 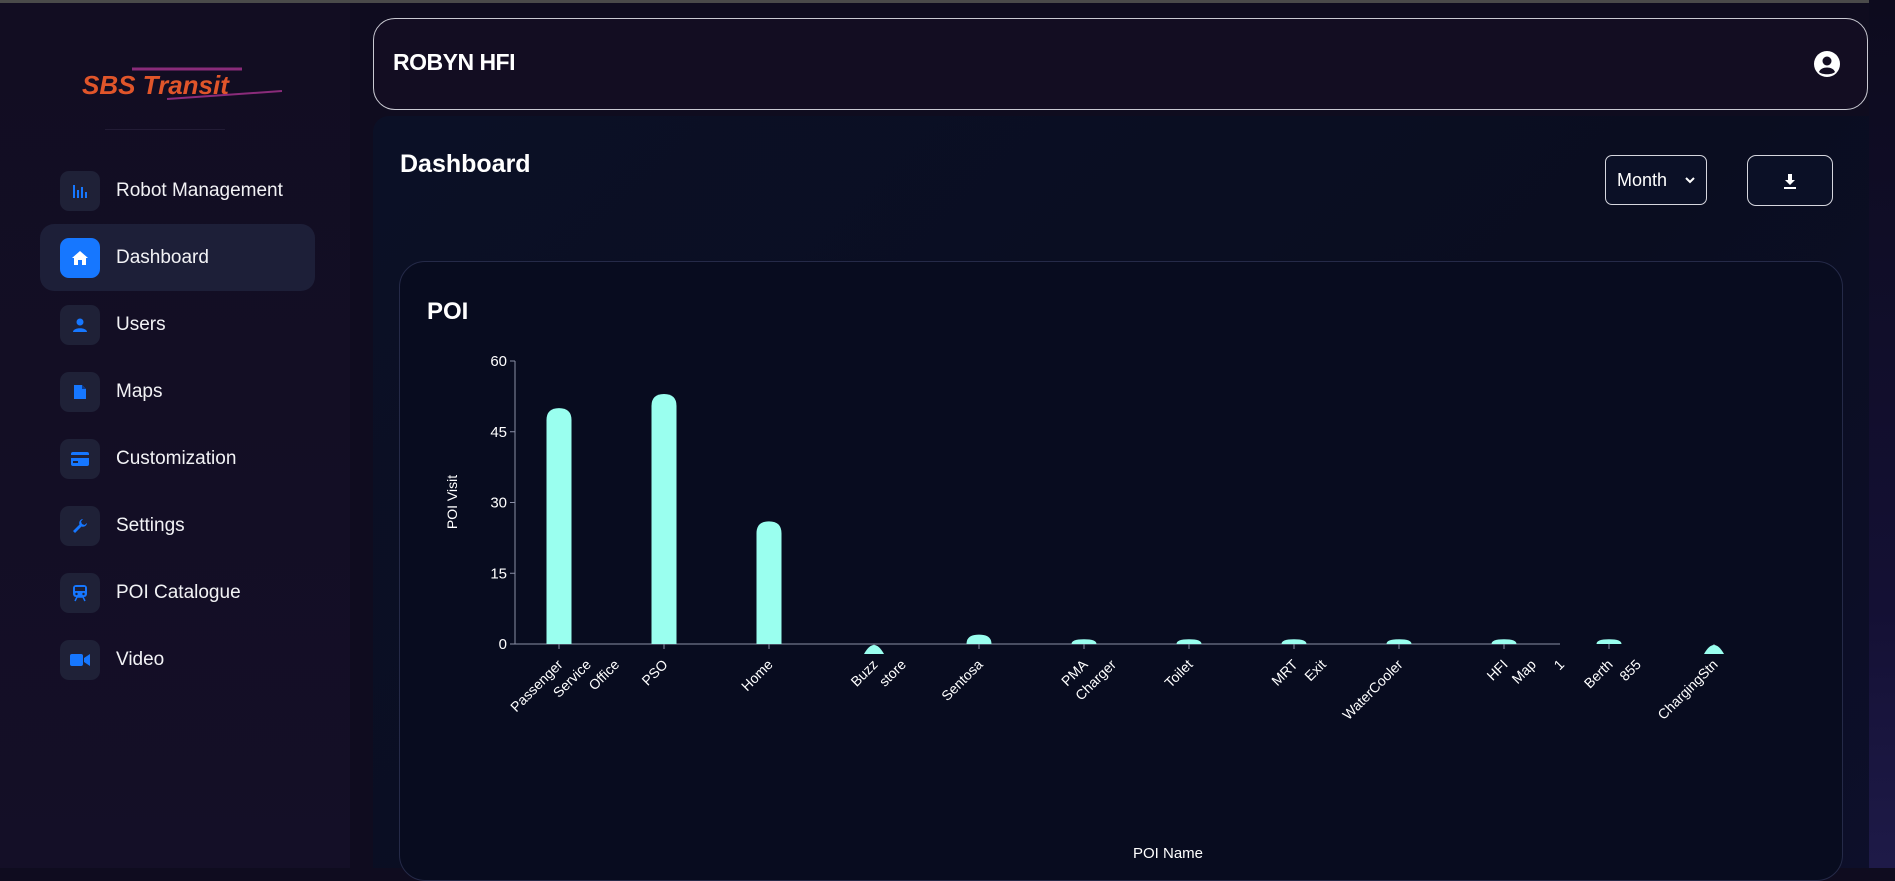 I want to click on video-camera-icon, so click(x=80, y=659).